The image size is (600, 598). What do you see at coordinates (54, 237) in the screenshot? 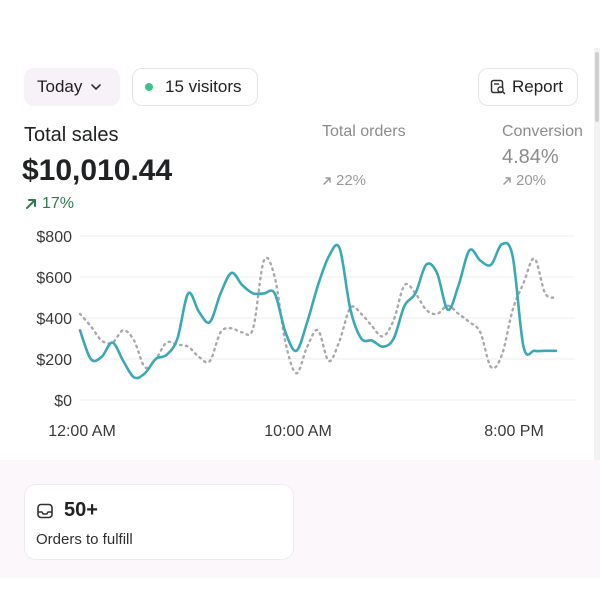
I see `y-tick-label: $800` at bounding box center [54, 237].